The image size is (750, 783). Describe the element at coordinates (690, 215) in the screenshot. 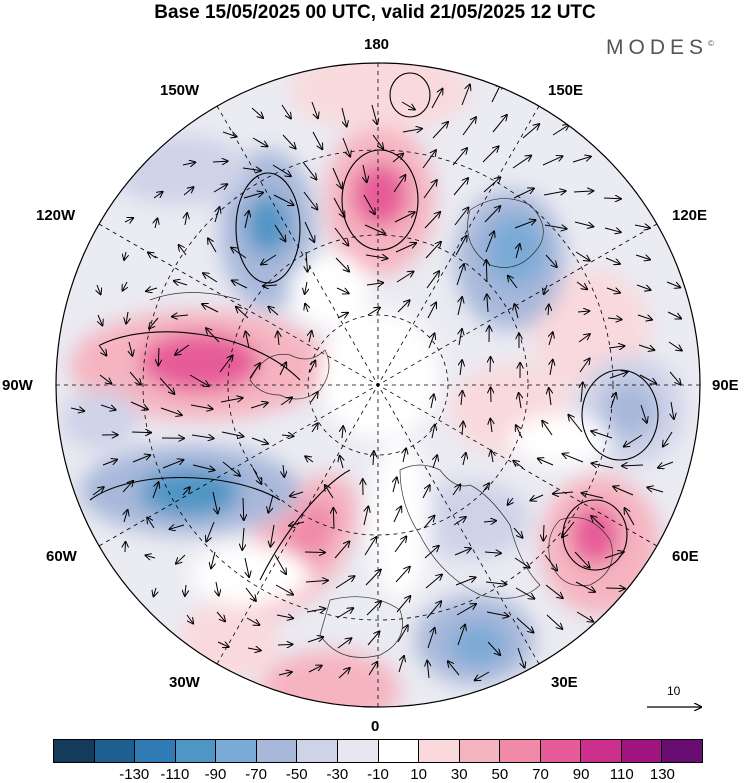

I see `lon-label-120e: 120E` at that location.